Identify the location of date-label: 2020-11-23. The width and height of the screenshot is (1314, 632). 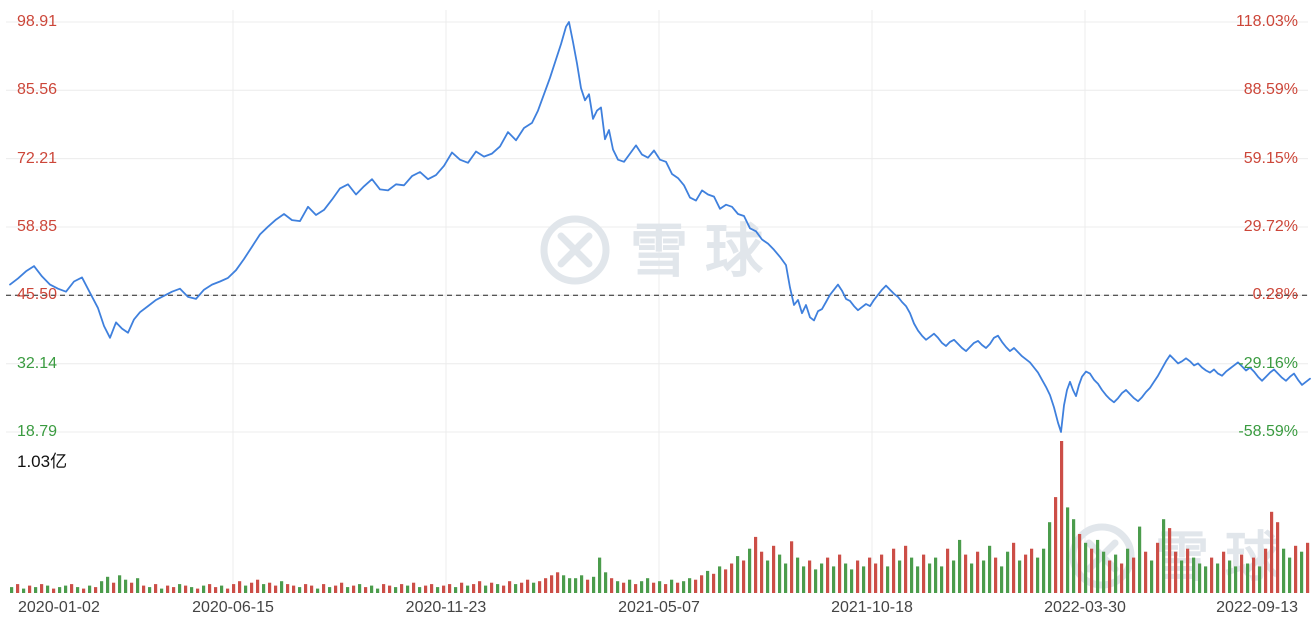
(446, 607).